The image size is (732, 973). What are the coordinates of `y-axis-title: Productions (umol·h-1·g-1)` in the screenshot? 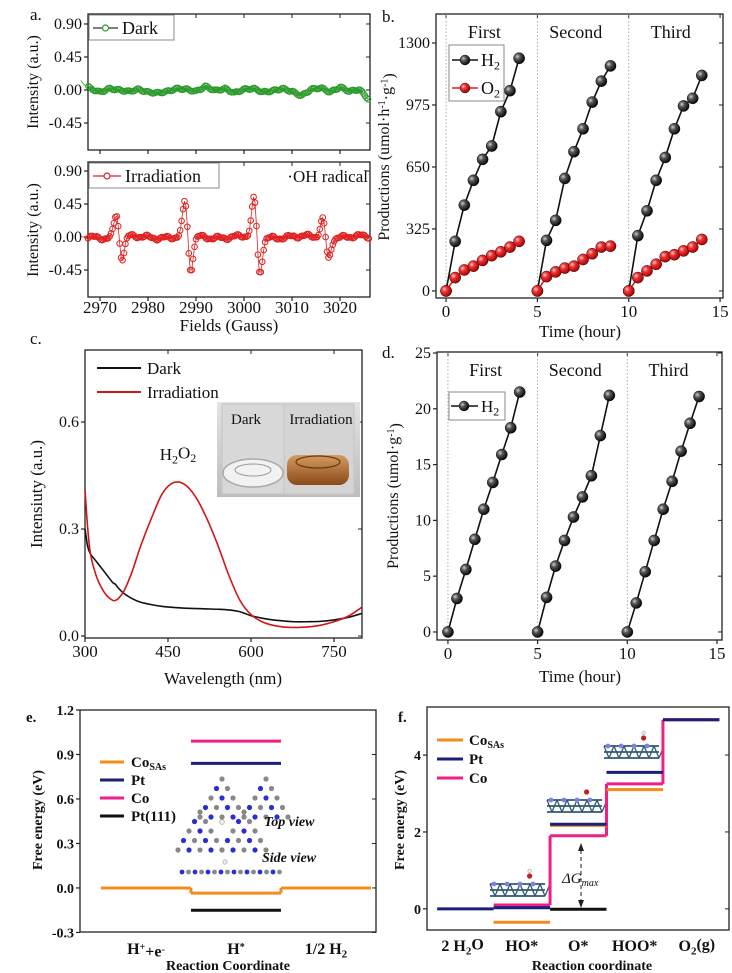 It's located at (387, 156).